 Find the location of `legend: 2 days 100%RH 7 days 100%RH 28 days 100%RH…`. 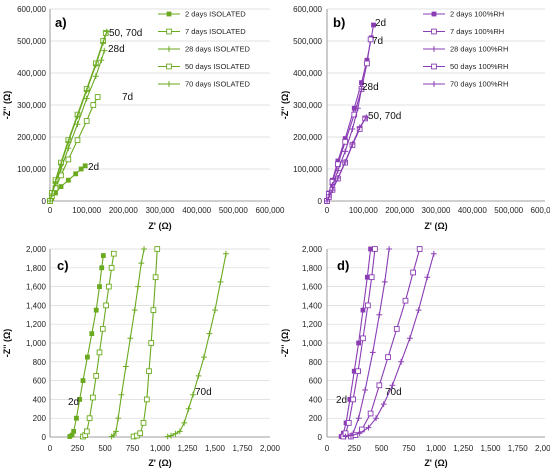

legend: 2 days 100%RH 7 days 100%RH 28 days 100%RH… is located at coordinates (465, 49).